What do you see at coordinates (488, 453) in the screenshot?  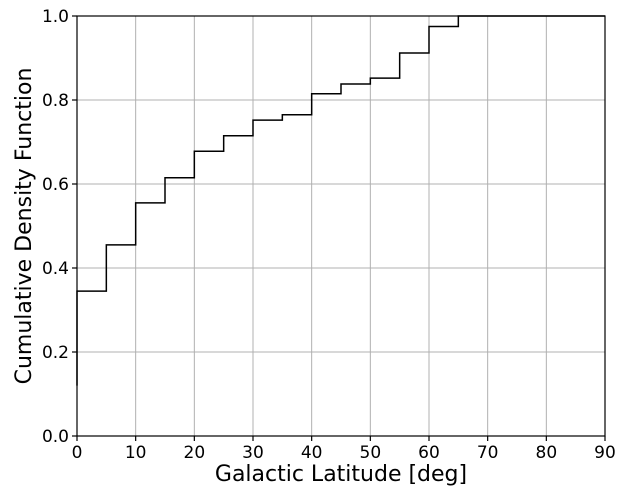 I see `x-tick-label: 70` at bounding box center [488, 453].